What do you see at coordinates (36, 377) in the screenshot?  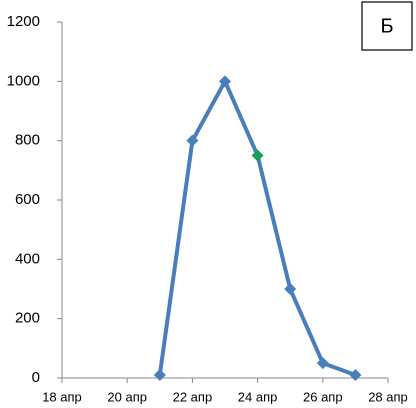 I see `y-tick-label: 0` at bounding box center [36, 377].